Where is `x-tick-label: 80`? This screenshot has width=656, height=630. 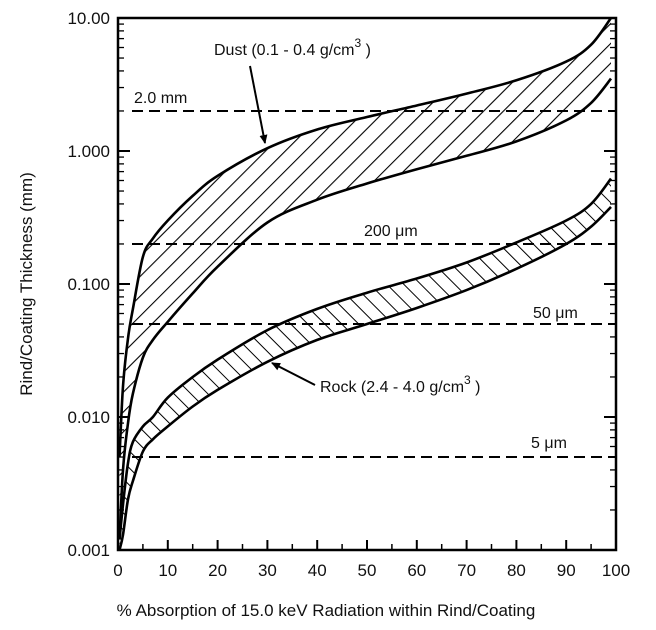
x-tick-label: 80 is located at coordinates (516, 570).